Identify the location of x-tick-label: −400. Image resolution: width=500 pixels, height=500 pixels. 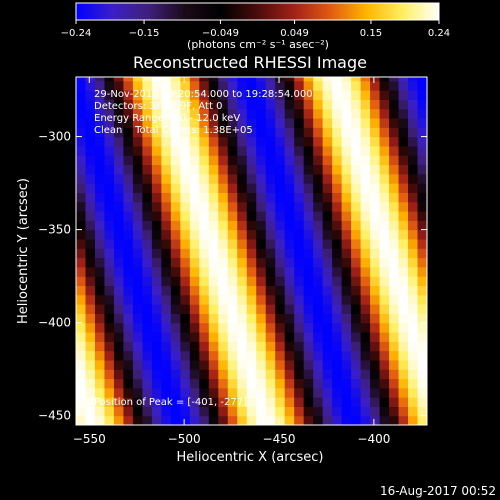
(373, 439).